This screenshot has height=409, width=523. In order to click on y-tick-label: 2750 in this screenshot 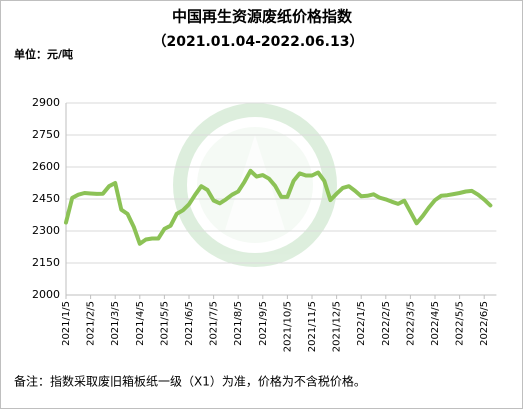, I will do `click(46, 134)`.